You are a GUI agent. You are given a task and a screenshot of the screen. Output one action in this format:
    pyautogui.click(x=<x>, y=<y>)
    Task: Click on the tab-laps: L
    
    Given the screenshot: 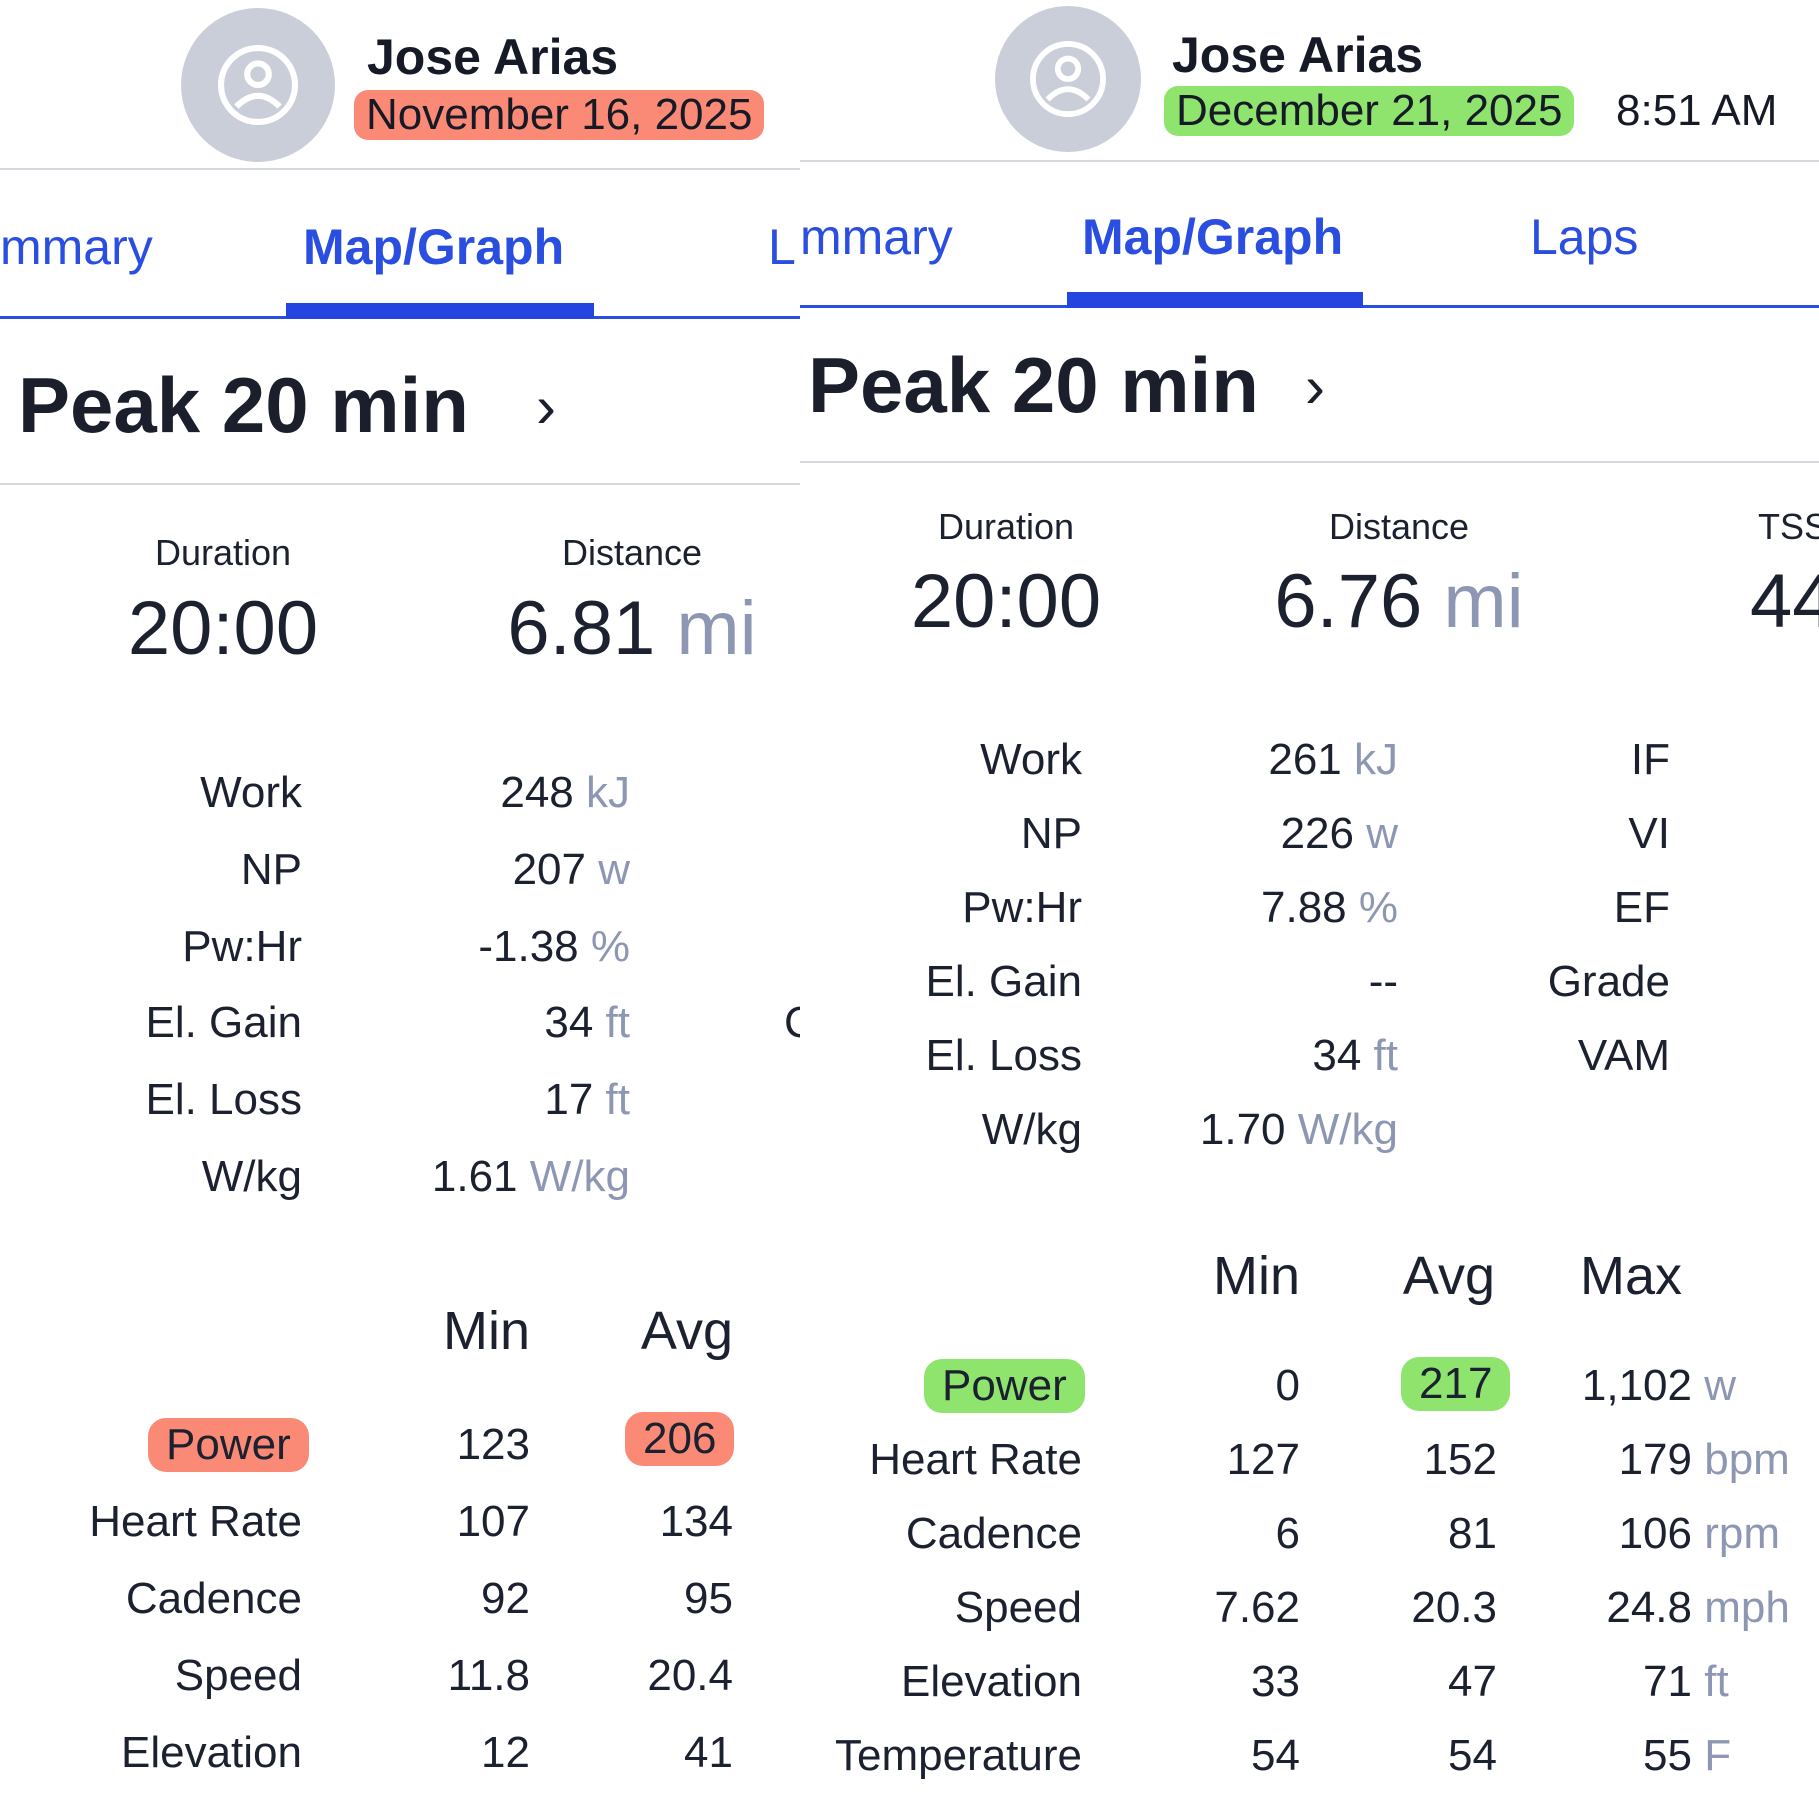 What is the action you would take?
    pyautogui.click(x=782, y=247)
    